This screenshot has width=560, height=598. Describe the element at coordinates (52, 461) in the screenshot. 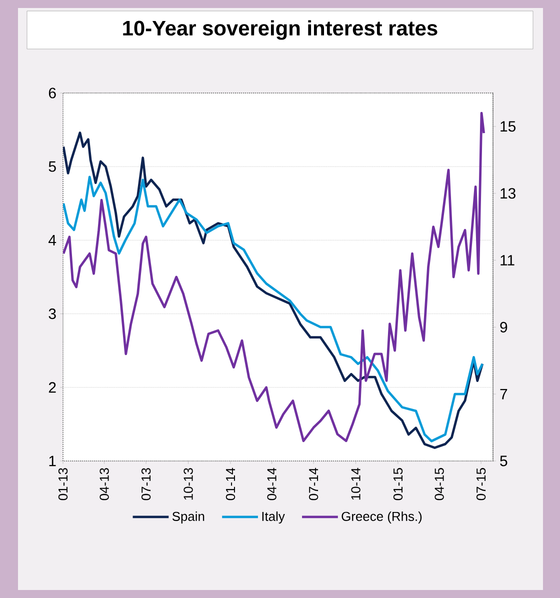

I see `y-tick-label: 1` at that location.